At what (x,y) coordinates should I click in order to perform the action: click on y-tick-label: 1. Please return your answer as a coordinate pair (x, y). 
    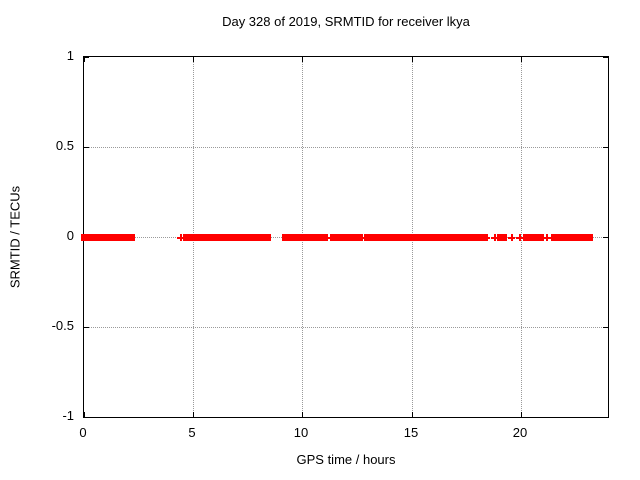
    Looking at the image, I should click on (70, 55).